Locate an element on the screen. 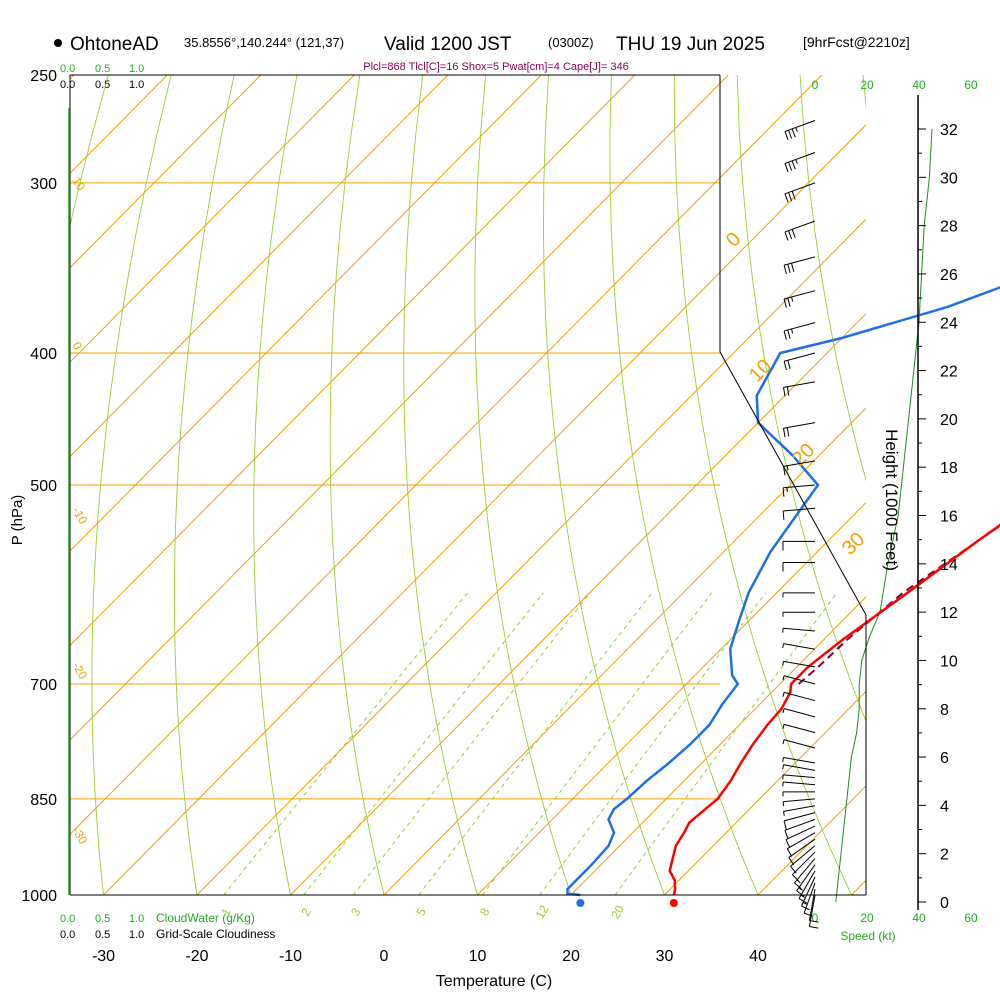 The height and width of the screenshot is (1000, 1000). cloudwater-scale-top: 0.0 0.5 1.0 0.0 0.5 1.0 is located at coordinates (102, 77).